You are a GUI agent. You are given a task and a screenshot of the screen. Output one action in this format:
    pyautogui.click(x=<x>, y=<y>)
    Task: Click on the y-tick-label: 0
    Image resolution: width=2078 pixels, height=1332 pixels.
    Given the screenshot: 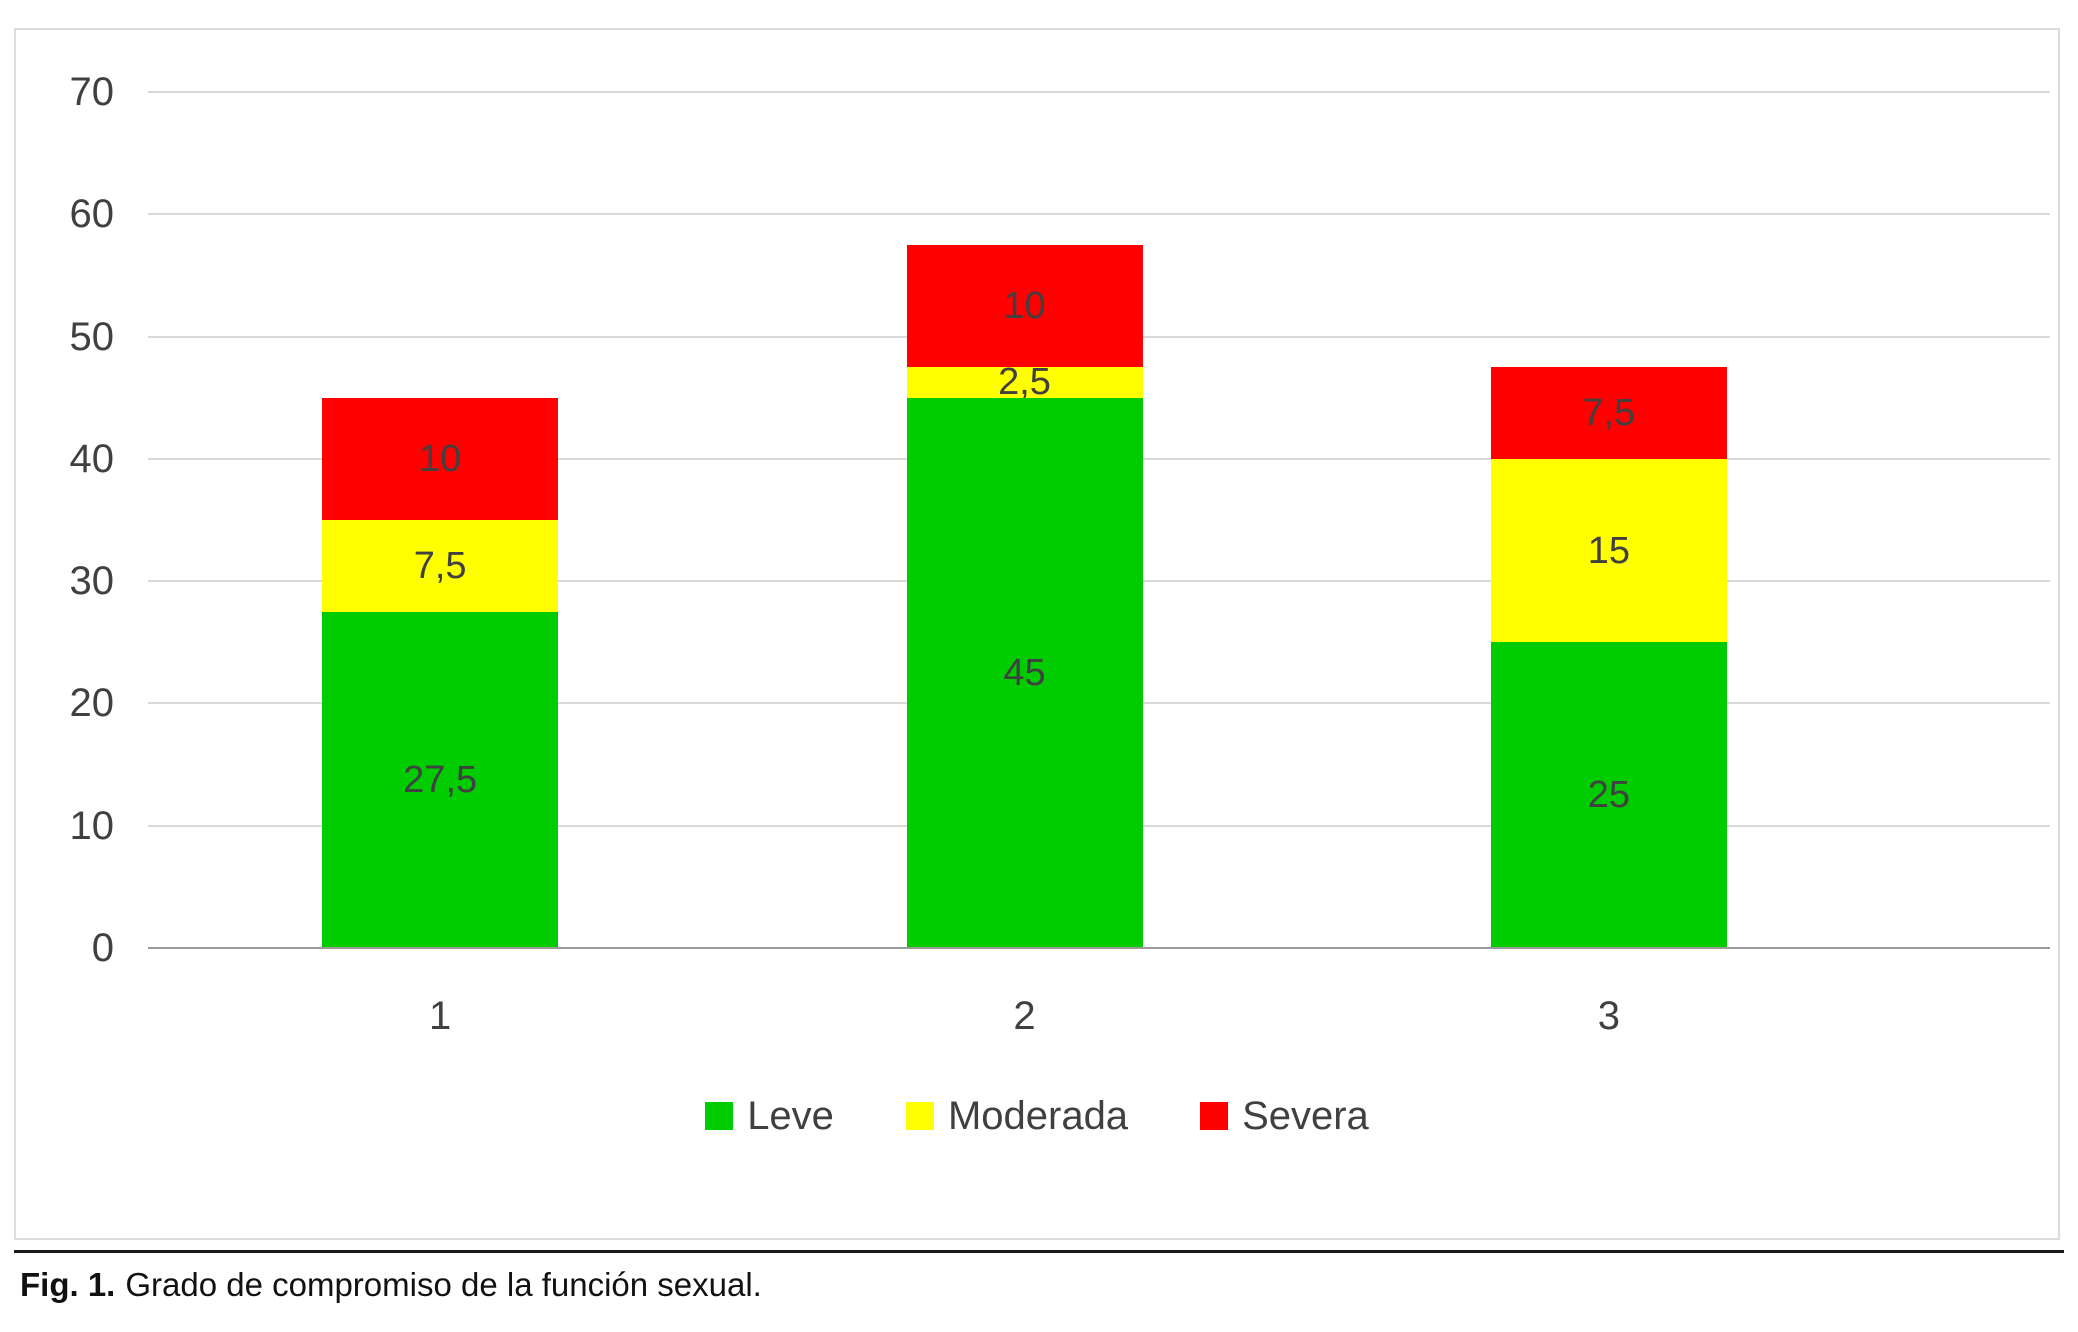 What is the action you would take?
    pyautogui.click(x=102, y=948)
    